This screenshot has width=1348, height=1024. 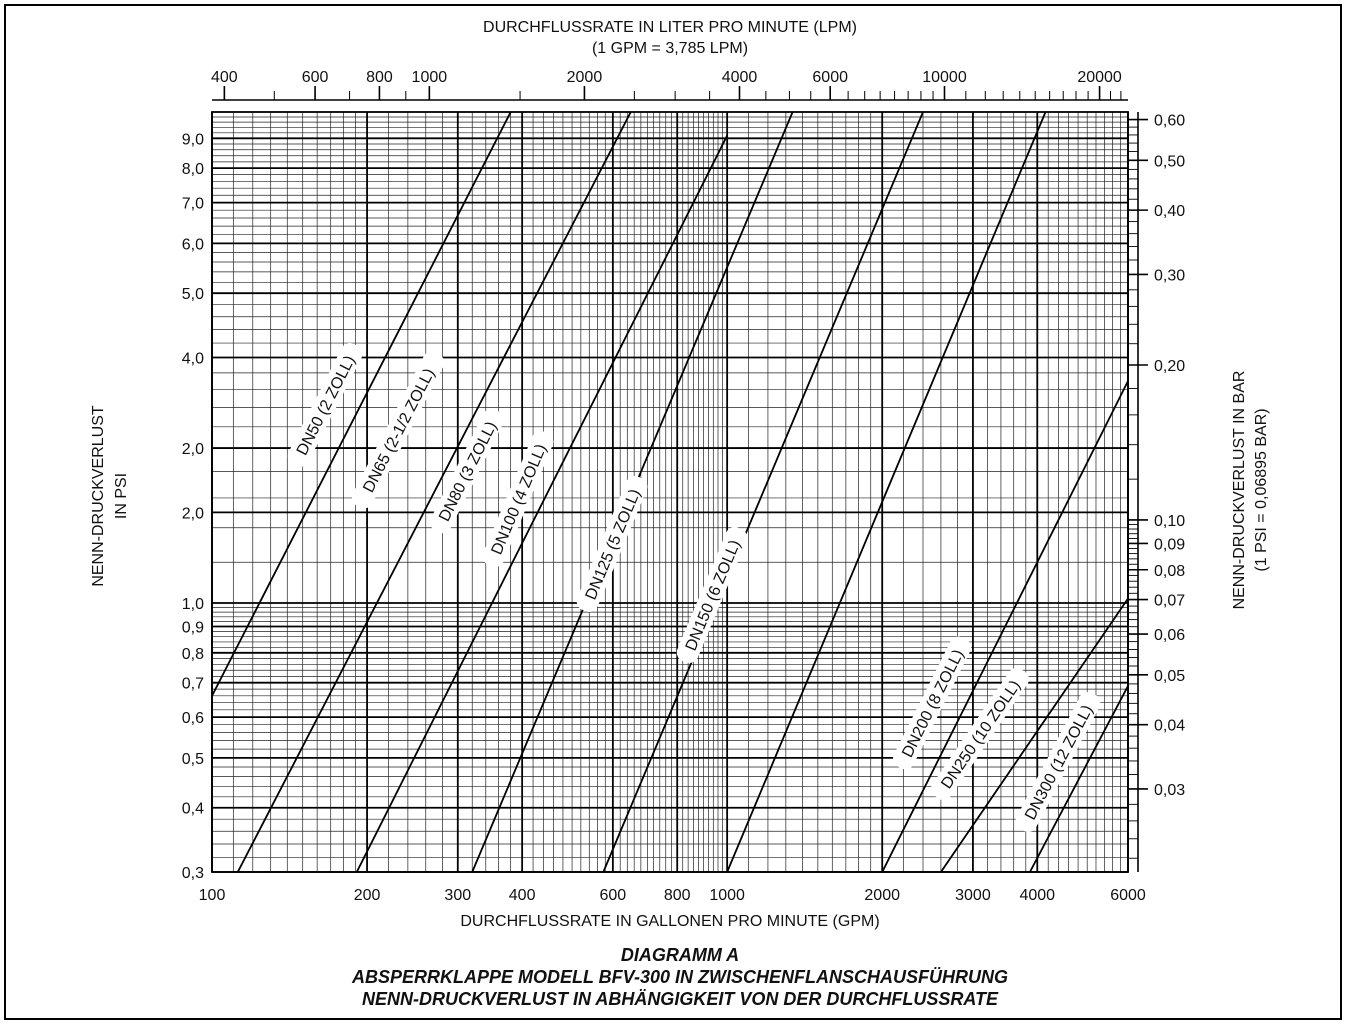 What do you see at coordinates (193, 169) in the screenshot?
I see `y-tick-label: 8,0` at bounding box center [193, 169].